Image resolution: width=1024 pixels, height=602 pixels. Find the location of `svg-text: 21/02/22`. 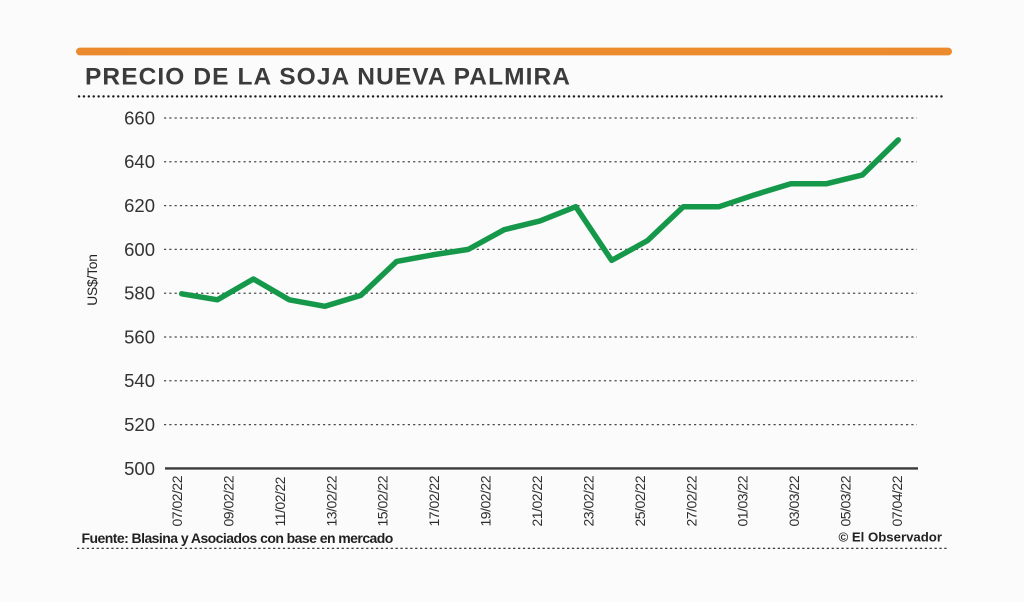

svg-text: 21/02/22 is located at coordinates (537, 500).